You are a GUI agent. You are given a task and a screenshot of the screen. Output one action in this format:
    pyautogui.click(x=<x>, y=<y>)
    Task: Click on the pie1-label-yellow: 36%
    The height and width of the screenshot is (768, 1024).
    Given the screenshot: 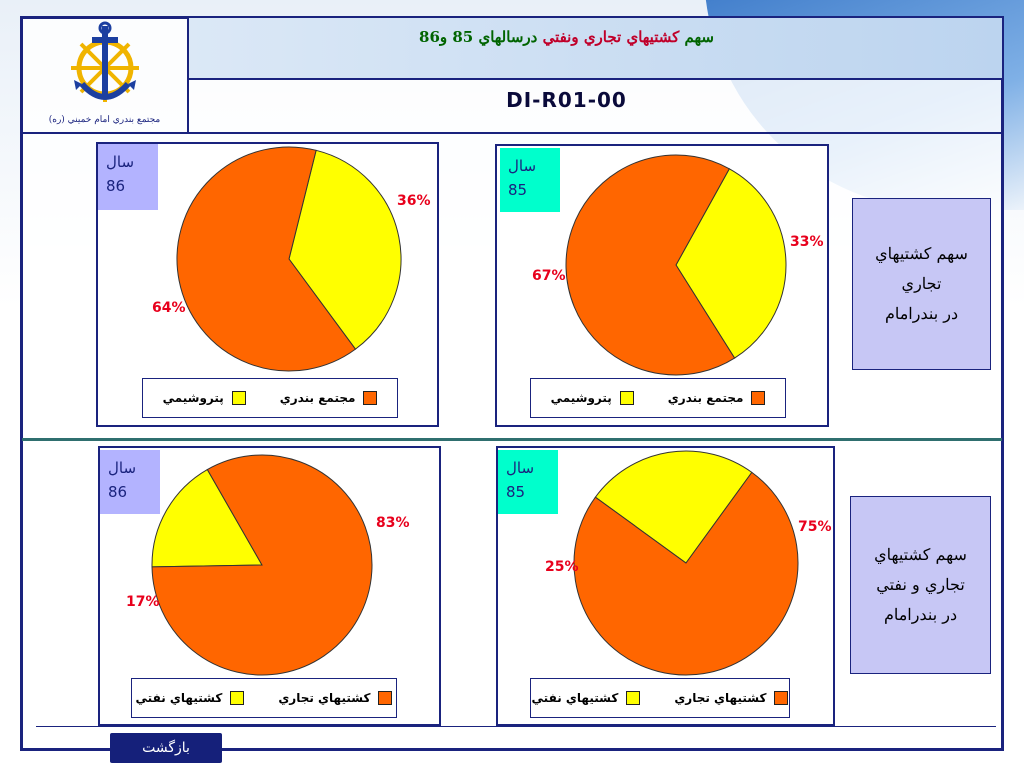 What is the action you would take?
    pyautogui.click(x=414, y=201)
    